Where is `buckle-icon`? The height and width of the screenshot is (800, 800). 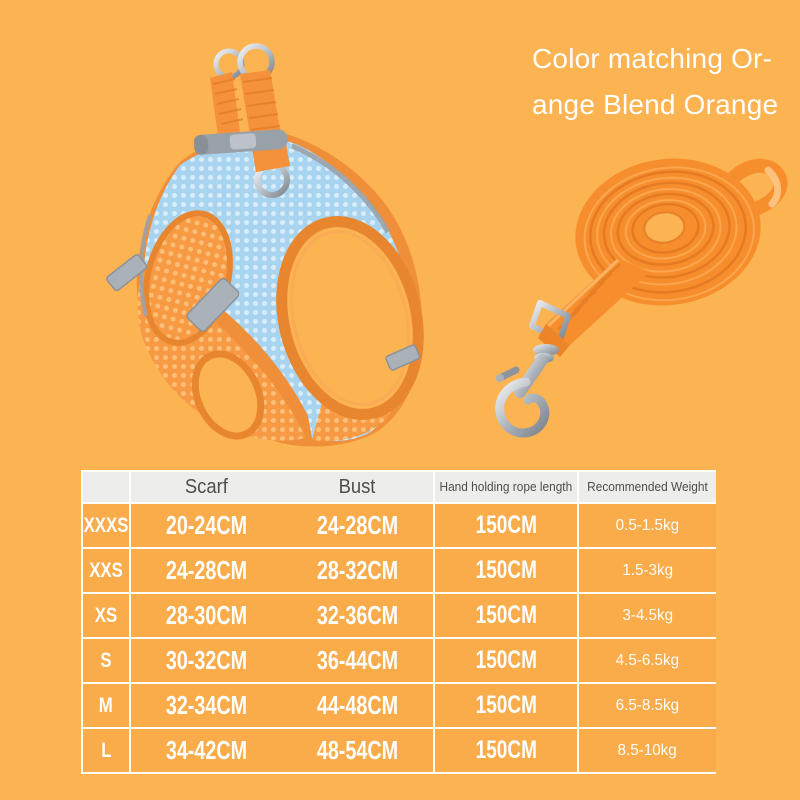
buckle-icon is located at coordinates (240, 142).